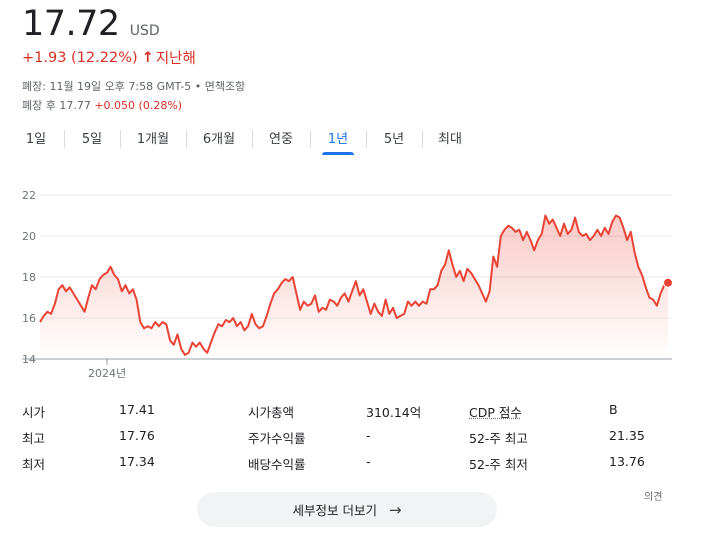 The width and height of the screenshot is (708, 549). I want to click on current-price: 17.72, so click(71, 24).